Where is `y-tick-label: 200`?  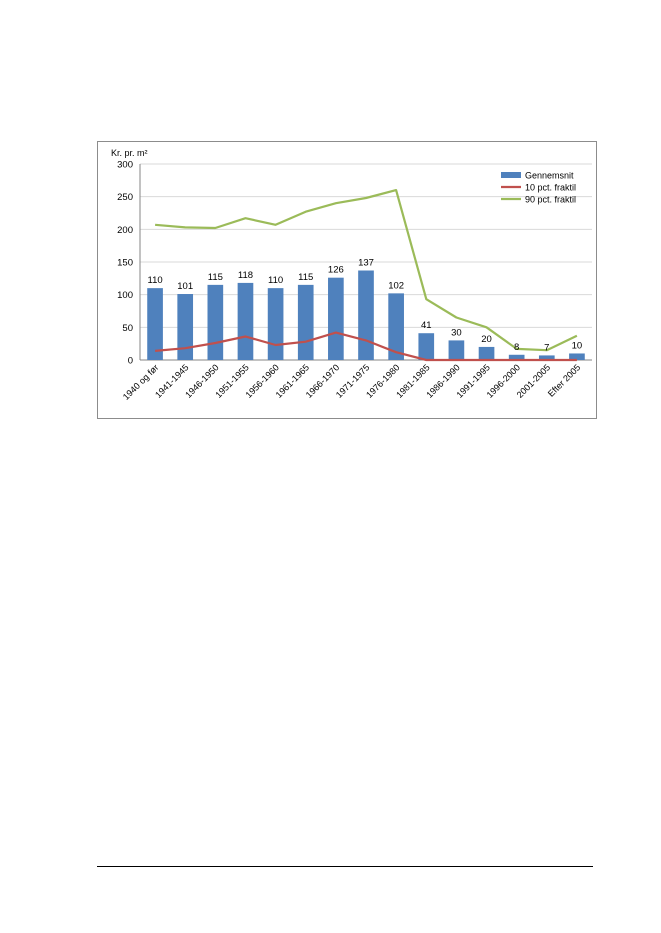 y-tick-label: 200 is located at coordinates (125, 230).